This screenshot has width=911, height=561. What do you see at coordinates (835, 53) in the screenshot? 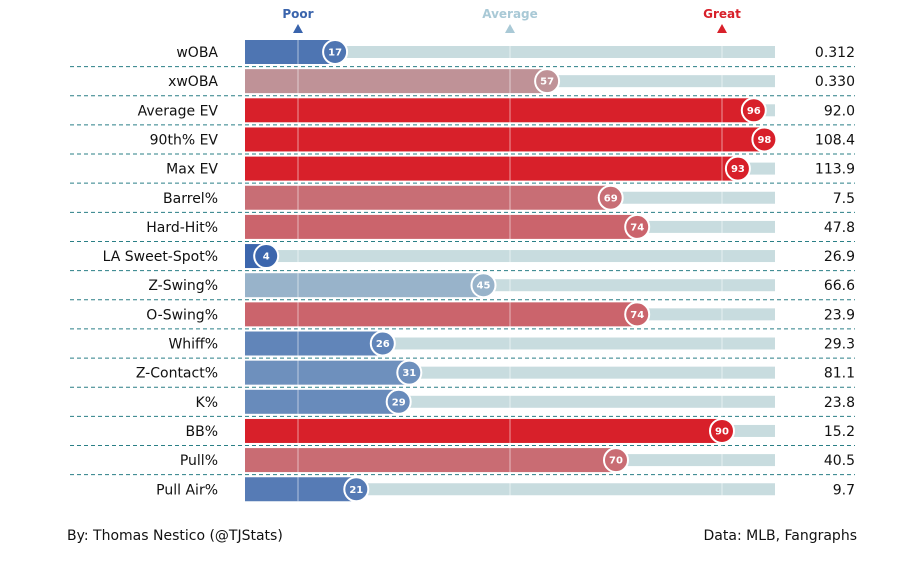
I see `value-woba: 0.312` at bounding box center [835, 53].